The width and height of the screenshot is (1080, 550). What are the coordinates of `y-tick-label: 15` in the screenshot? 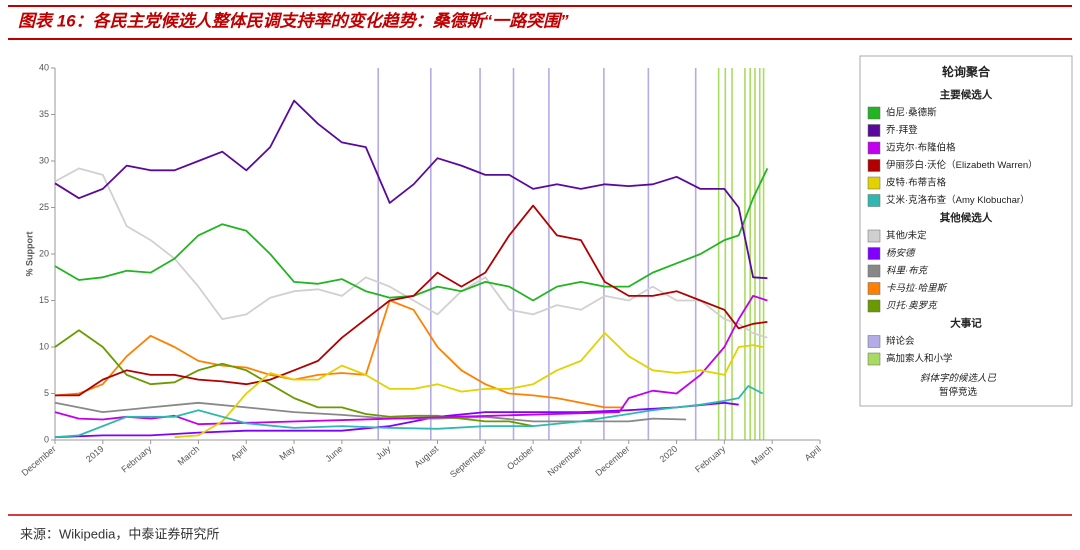 It's located at (44, 300).